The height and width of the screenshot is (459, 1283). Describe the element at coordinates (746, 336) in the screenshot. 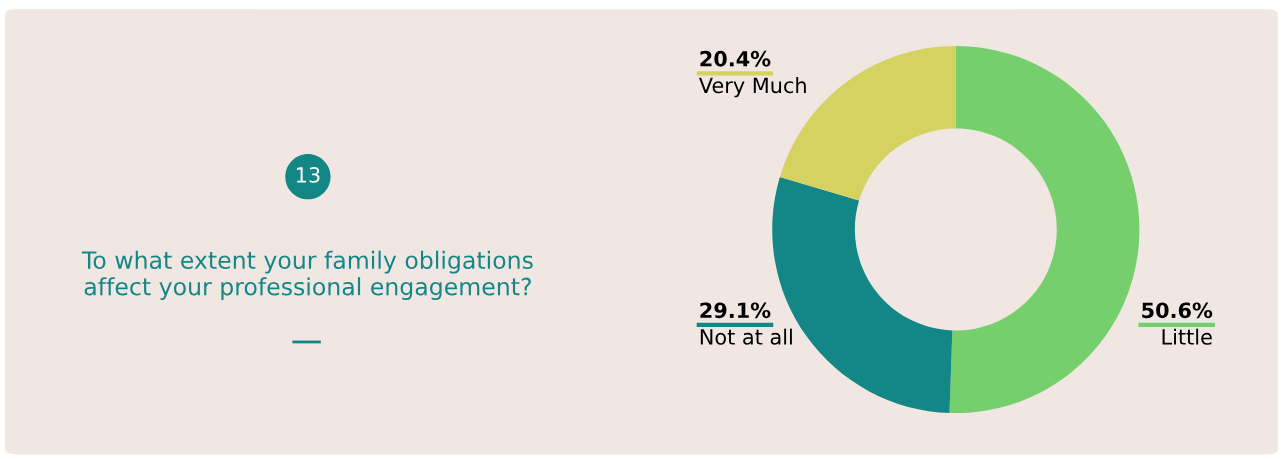

I see `slice-label: Not at all` at that location.